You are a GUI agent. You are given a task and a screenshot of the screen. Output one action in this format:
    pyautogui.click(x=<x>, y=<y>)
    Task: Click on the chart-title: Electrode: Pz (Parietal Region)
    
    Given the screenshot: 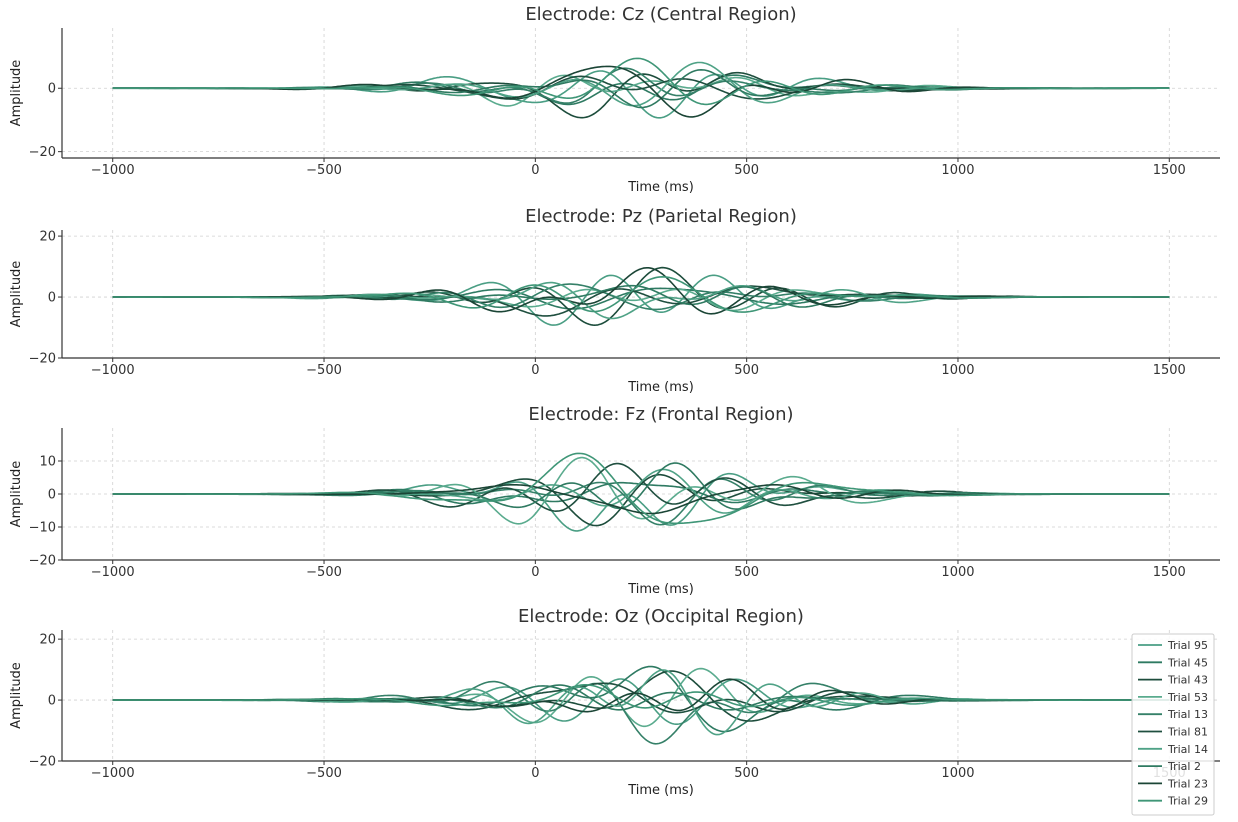 What is the action you would take?
    pyautogui.click(x=661, y=216)
    